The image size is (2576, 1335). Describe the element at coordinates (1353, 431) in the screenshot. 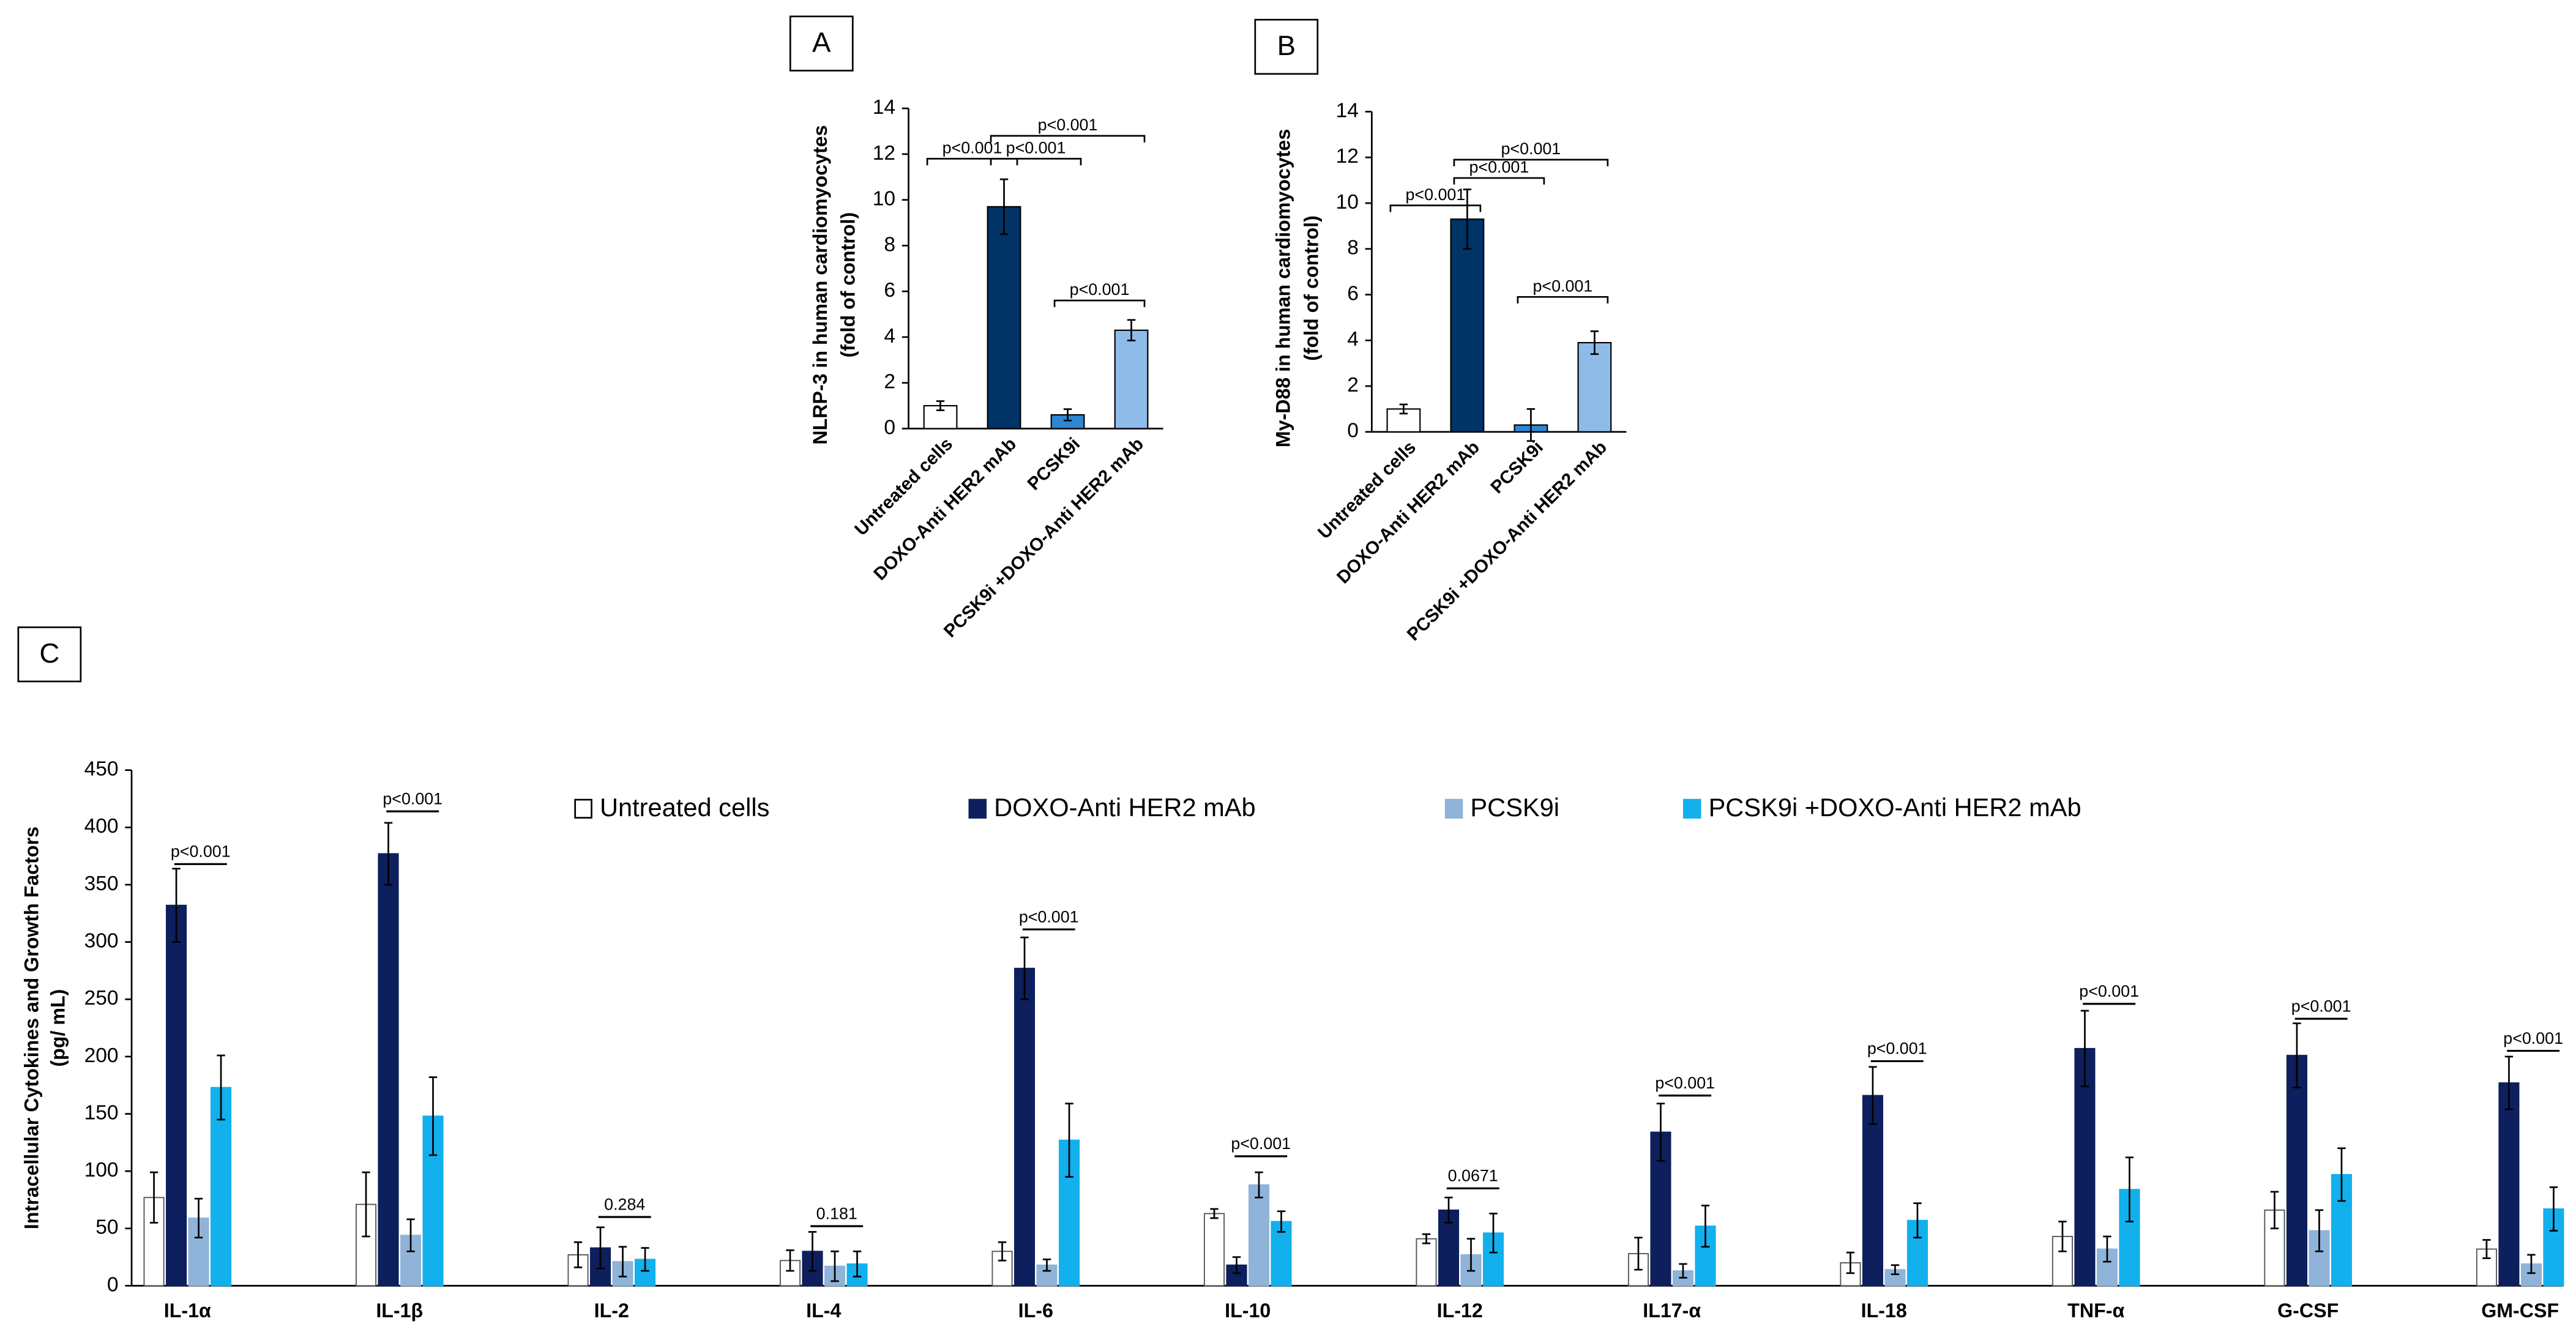

I see `y-tick-label: 0` at that location.